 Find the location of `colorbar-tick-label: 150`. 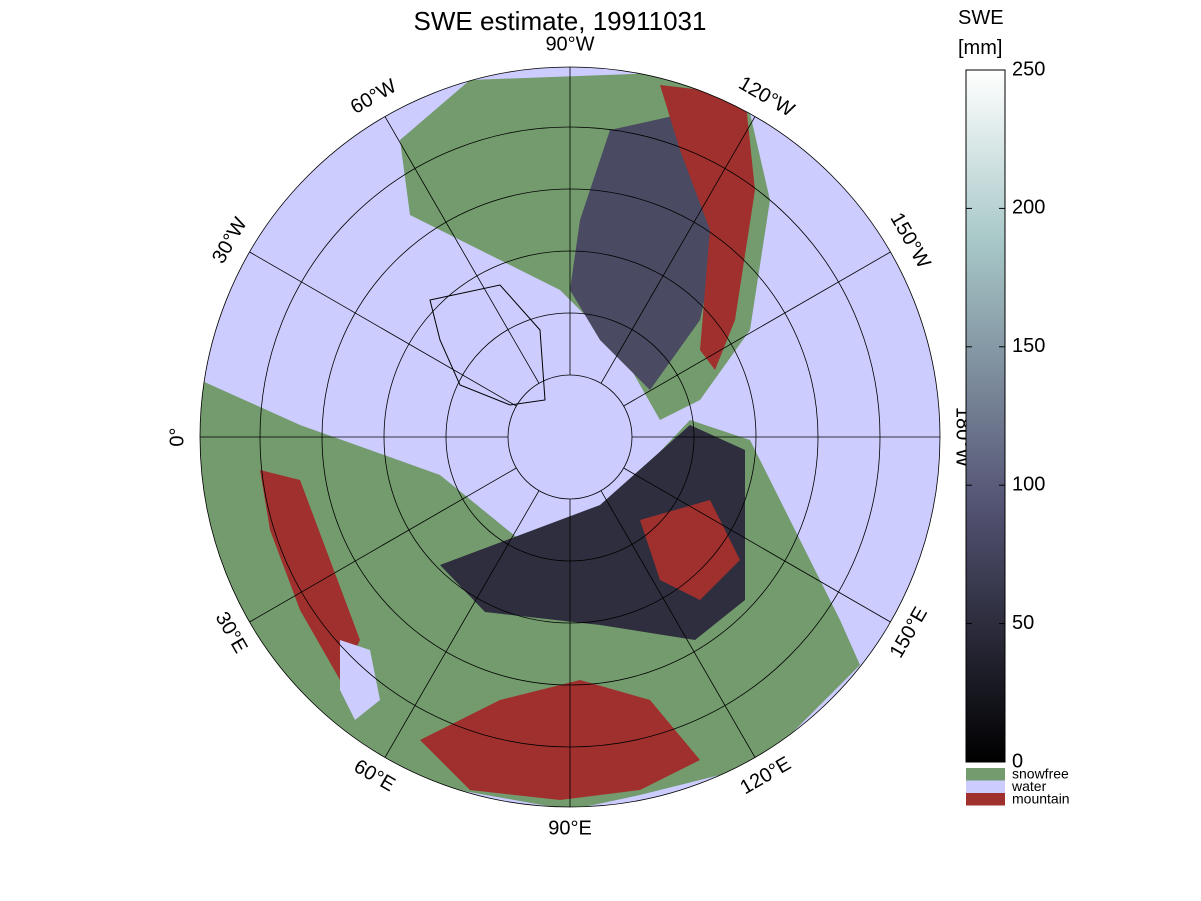

colorbar-tick-label: 150 is located at coordinates (1028, 346).